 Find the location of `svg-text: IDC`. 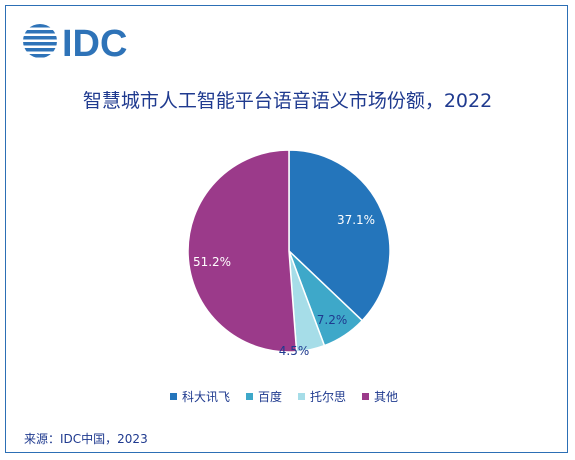

svg-text: IDC is located at coordinates (94, 42).